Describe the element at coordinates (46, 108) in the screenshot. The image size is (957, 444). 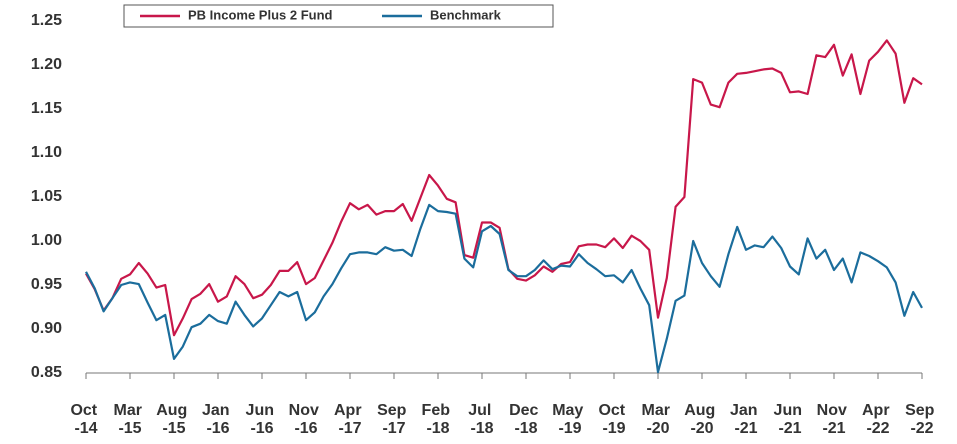
I see `y-tick-label: 1.15` at that location.